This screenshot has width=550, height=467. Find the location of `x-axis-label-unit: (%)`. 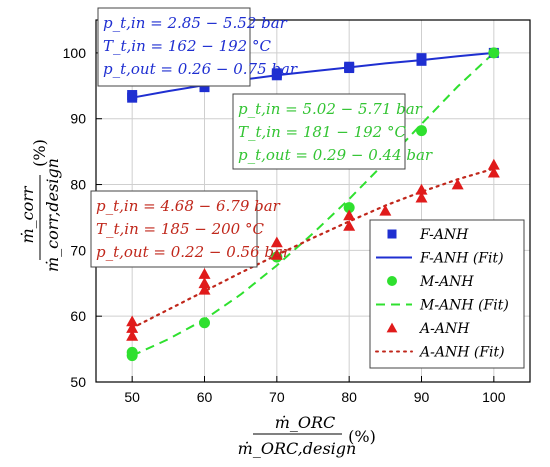

x-axis-label-unit: (%) is located at coordinates (362, 436).